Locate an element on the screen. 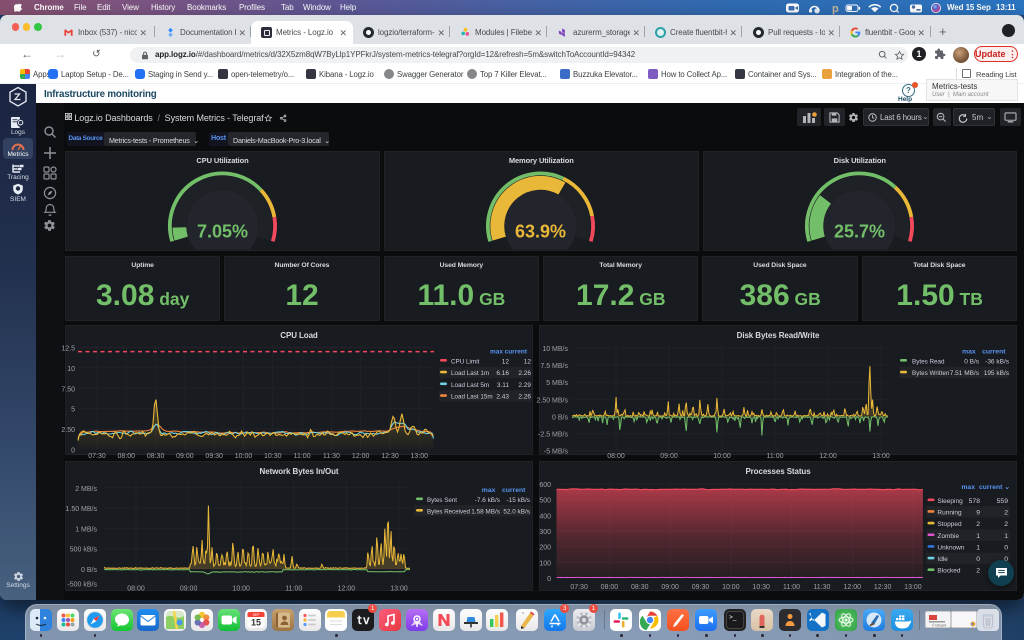 Image resolution: width=1024 pixels, height=640 pixels. svg-text: 63.9% is located at coordinates (540, 232).